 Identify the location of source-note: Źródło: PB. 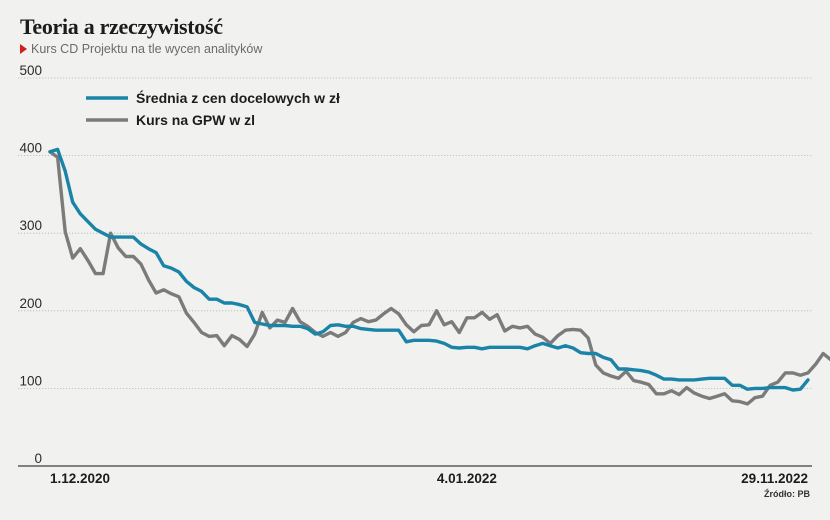
(787, 494).